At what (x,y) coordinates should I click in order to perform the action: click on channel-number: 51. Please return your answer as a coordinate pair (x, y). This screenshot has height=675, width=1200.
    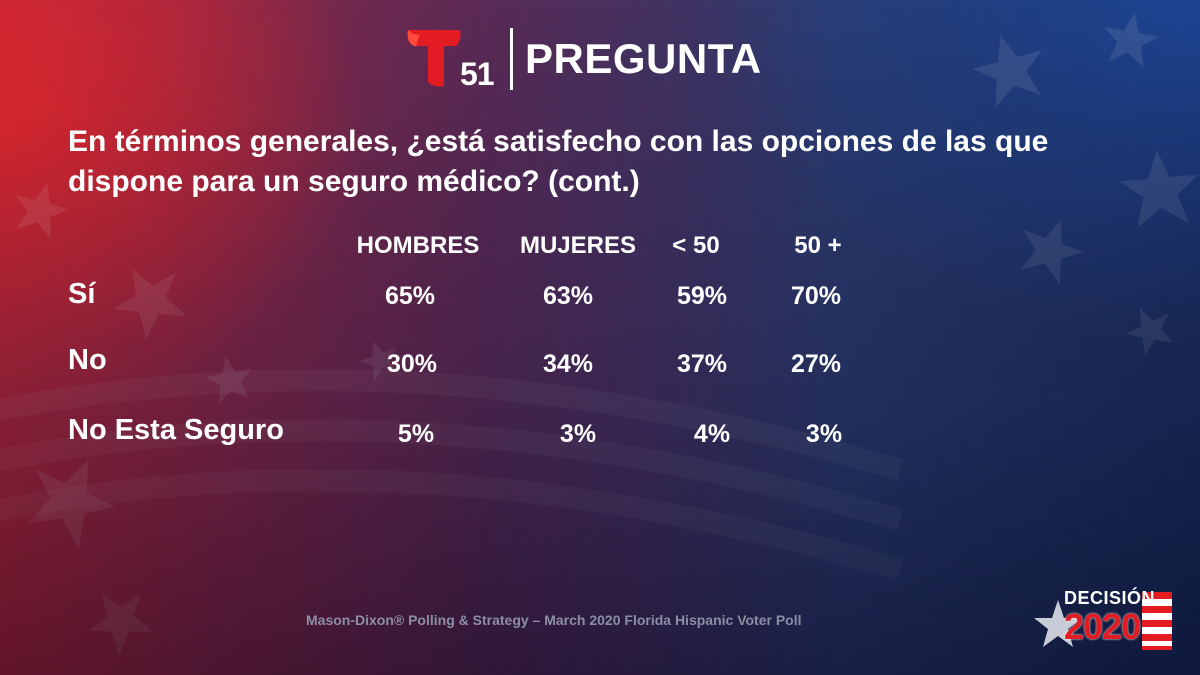
    Looking at the image, I should click on (477, 74).